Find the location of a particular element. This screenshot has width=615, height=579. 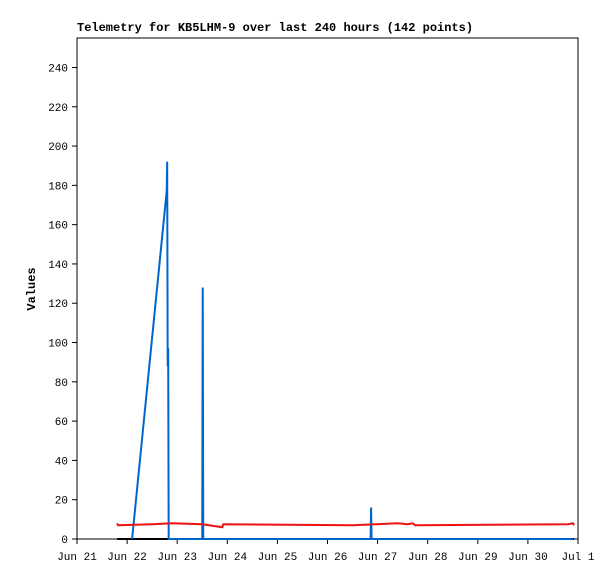

x-tick-label: Jun 23 is located at coordinates (177, 558).